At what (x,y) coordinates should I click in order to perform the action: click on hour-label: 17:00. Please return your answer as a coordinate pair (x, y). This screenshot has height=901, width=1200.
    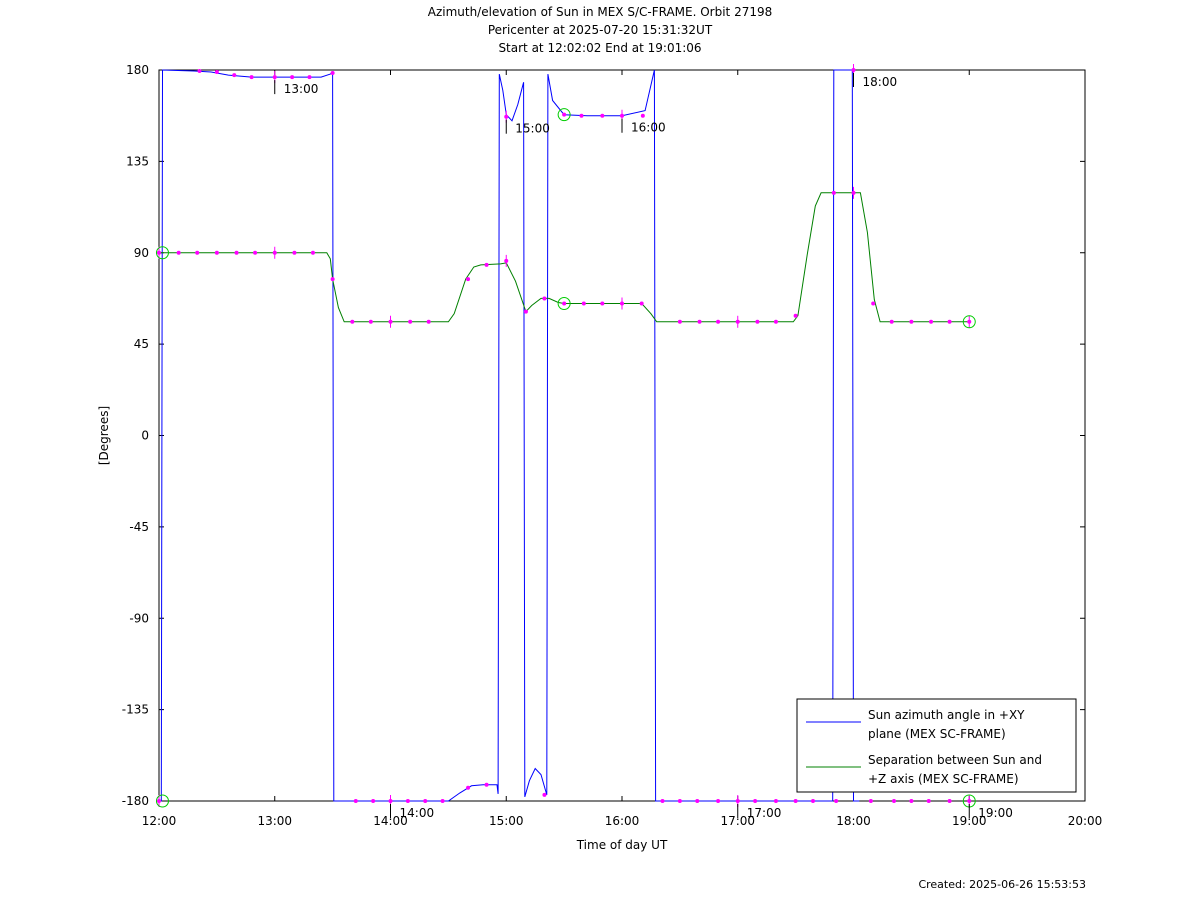
    Looking at the image, I should click on (764, 813).